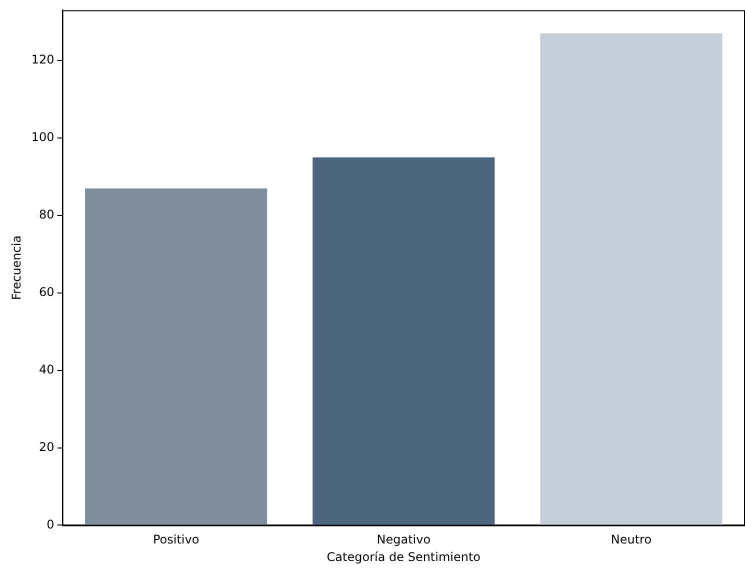 This screenshot has height=571, width=745. I want to click on y-tick-label: 80, so click(46, 215).